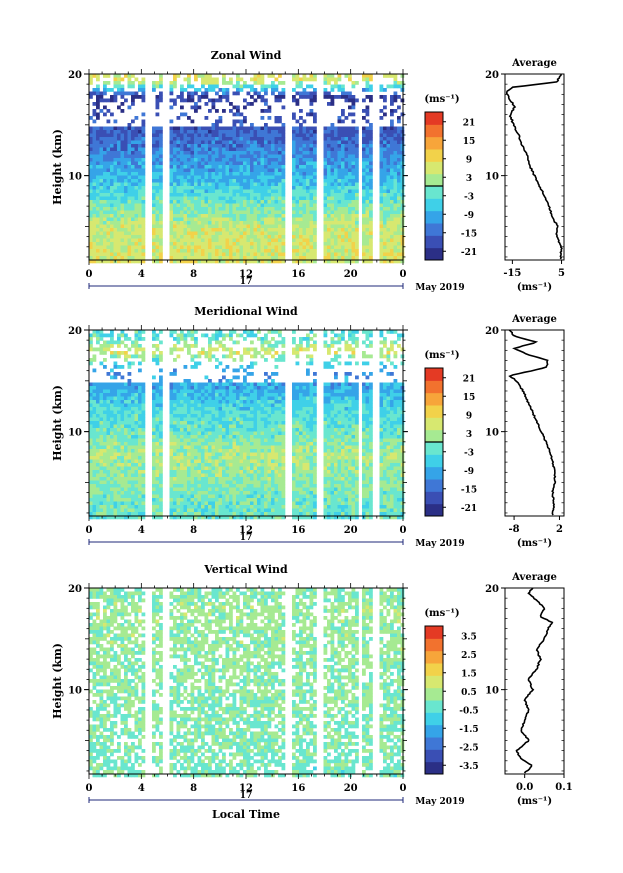 The width and height of the screenshot is (623, 873). What do you see at coordinates (563, 787) in the screenshot?
I see `average-x-tick-label: 0.1` at bounding box center [563, 787].